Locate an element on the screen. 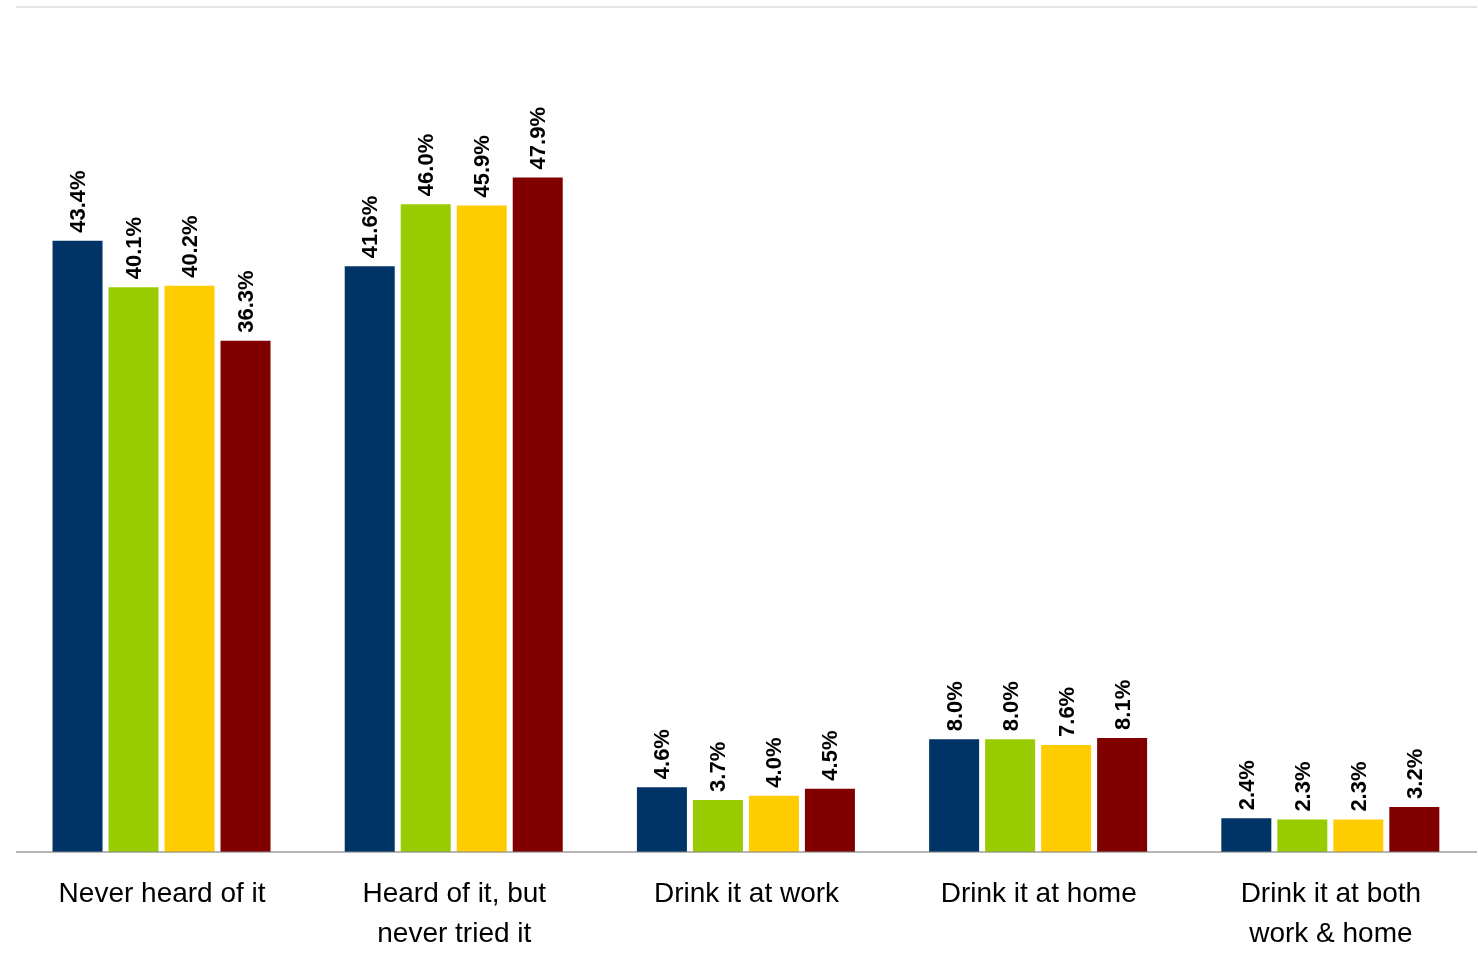  data-label: 40.2% is located at coordinates (190, 246).